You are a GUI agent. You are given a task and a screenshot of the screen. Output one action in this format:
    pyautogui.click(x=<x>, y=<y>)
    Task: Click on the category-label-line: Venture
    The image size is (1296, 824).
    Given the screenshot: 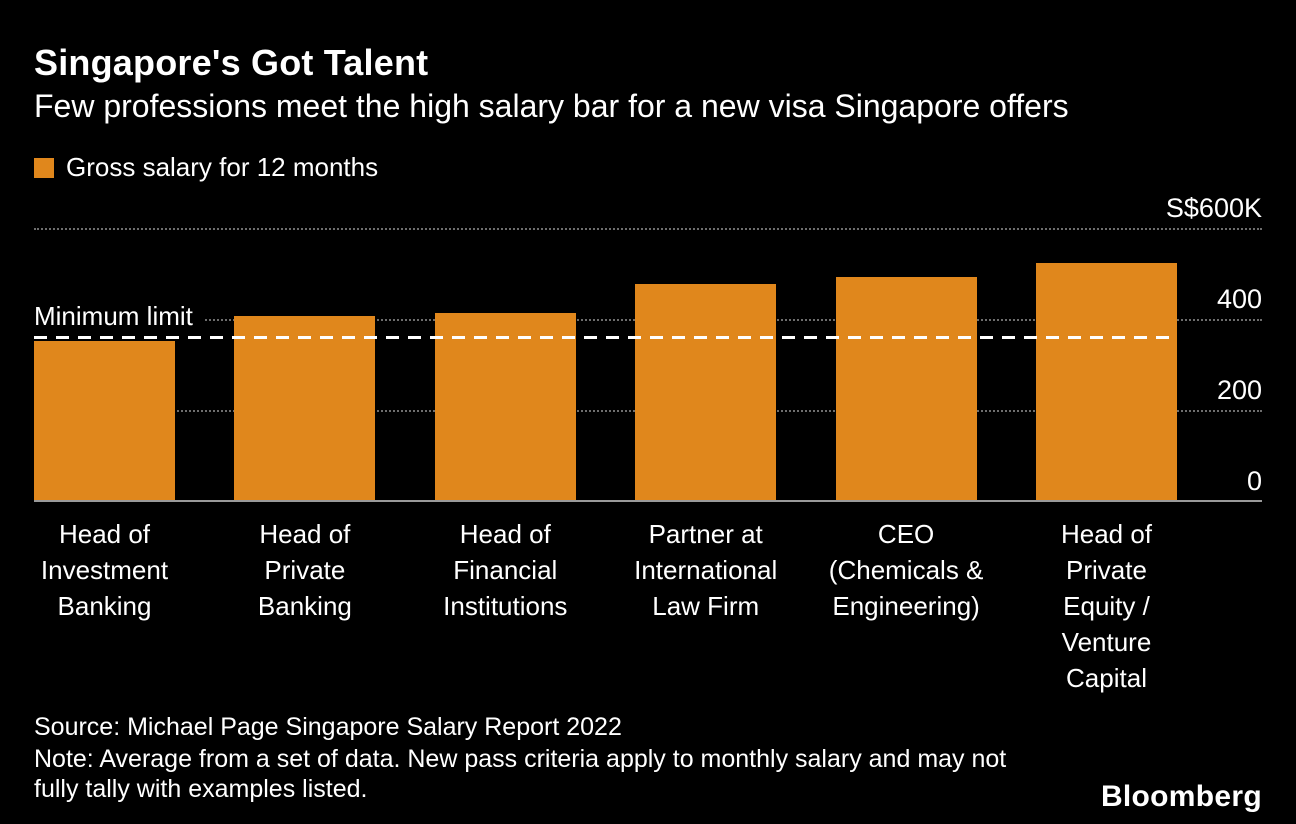 What is the action you would take?
    pyautogui.click(x=1106, y=642)
    